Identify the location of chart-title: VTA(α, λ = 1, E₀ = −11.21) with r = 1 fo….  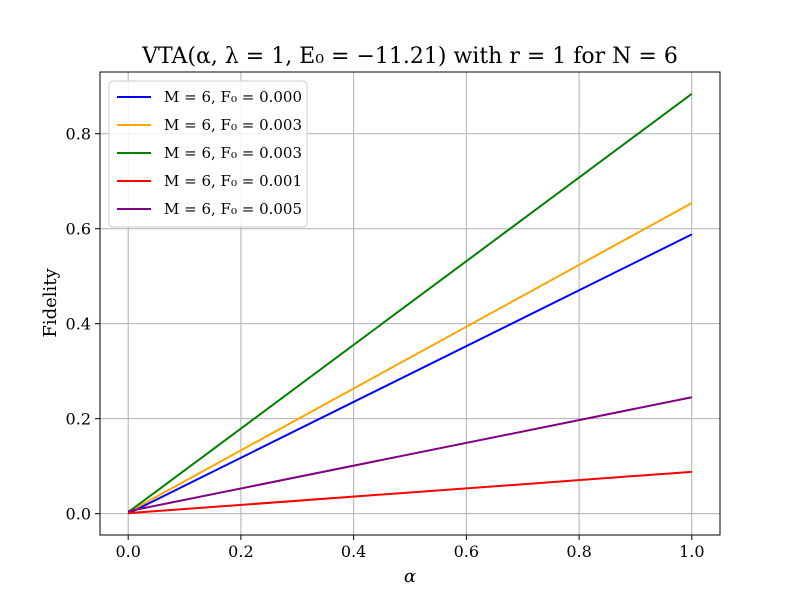
(409, 56).